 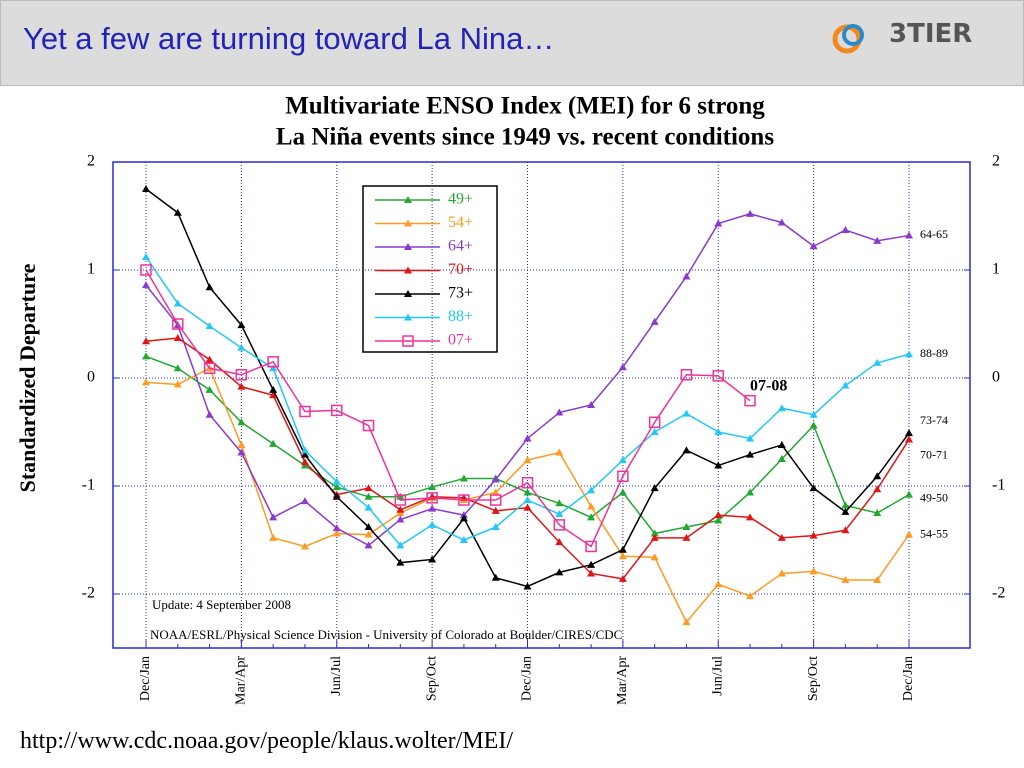 I want to click on y-tick-label: -1, so click(x=88, y=485).